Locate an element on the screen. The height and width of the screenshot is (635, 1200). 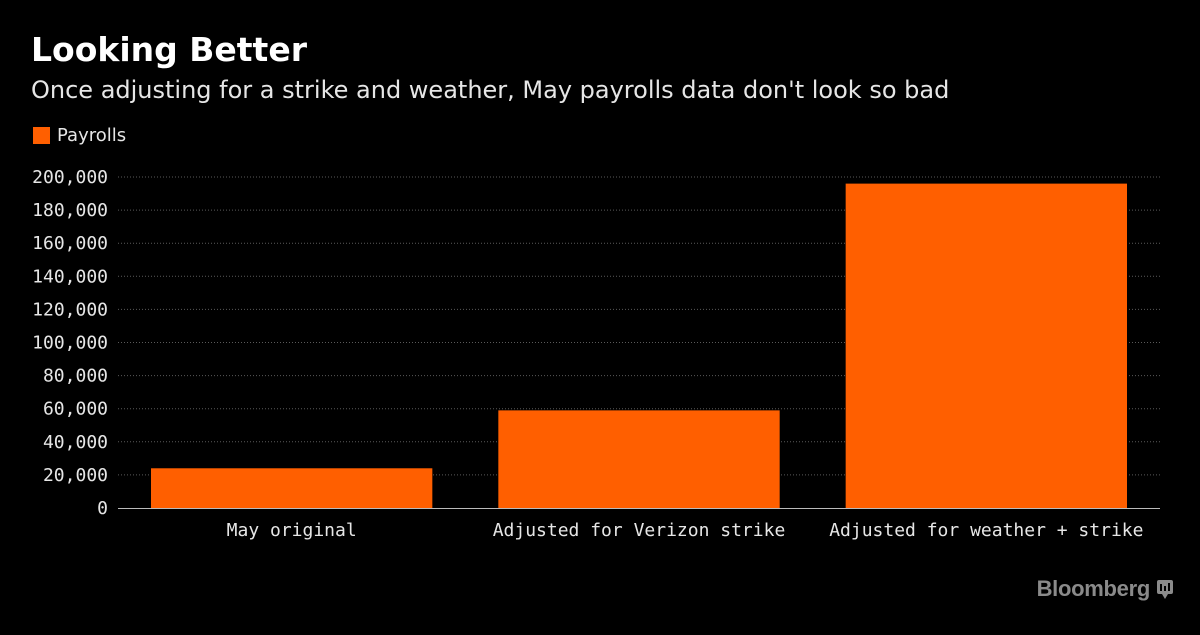
legend-label-payrolls: Payrolls is located at coordinates (92, 135).